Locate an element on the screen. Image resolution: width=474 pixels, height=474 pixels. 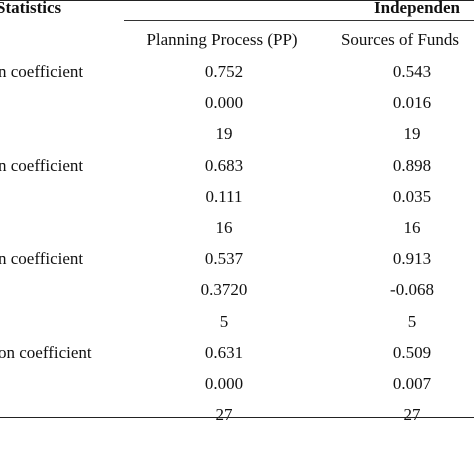
cell-planning-process: 0.683 is located at coordinates (224, 165).